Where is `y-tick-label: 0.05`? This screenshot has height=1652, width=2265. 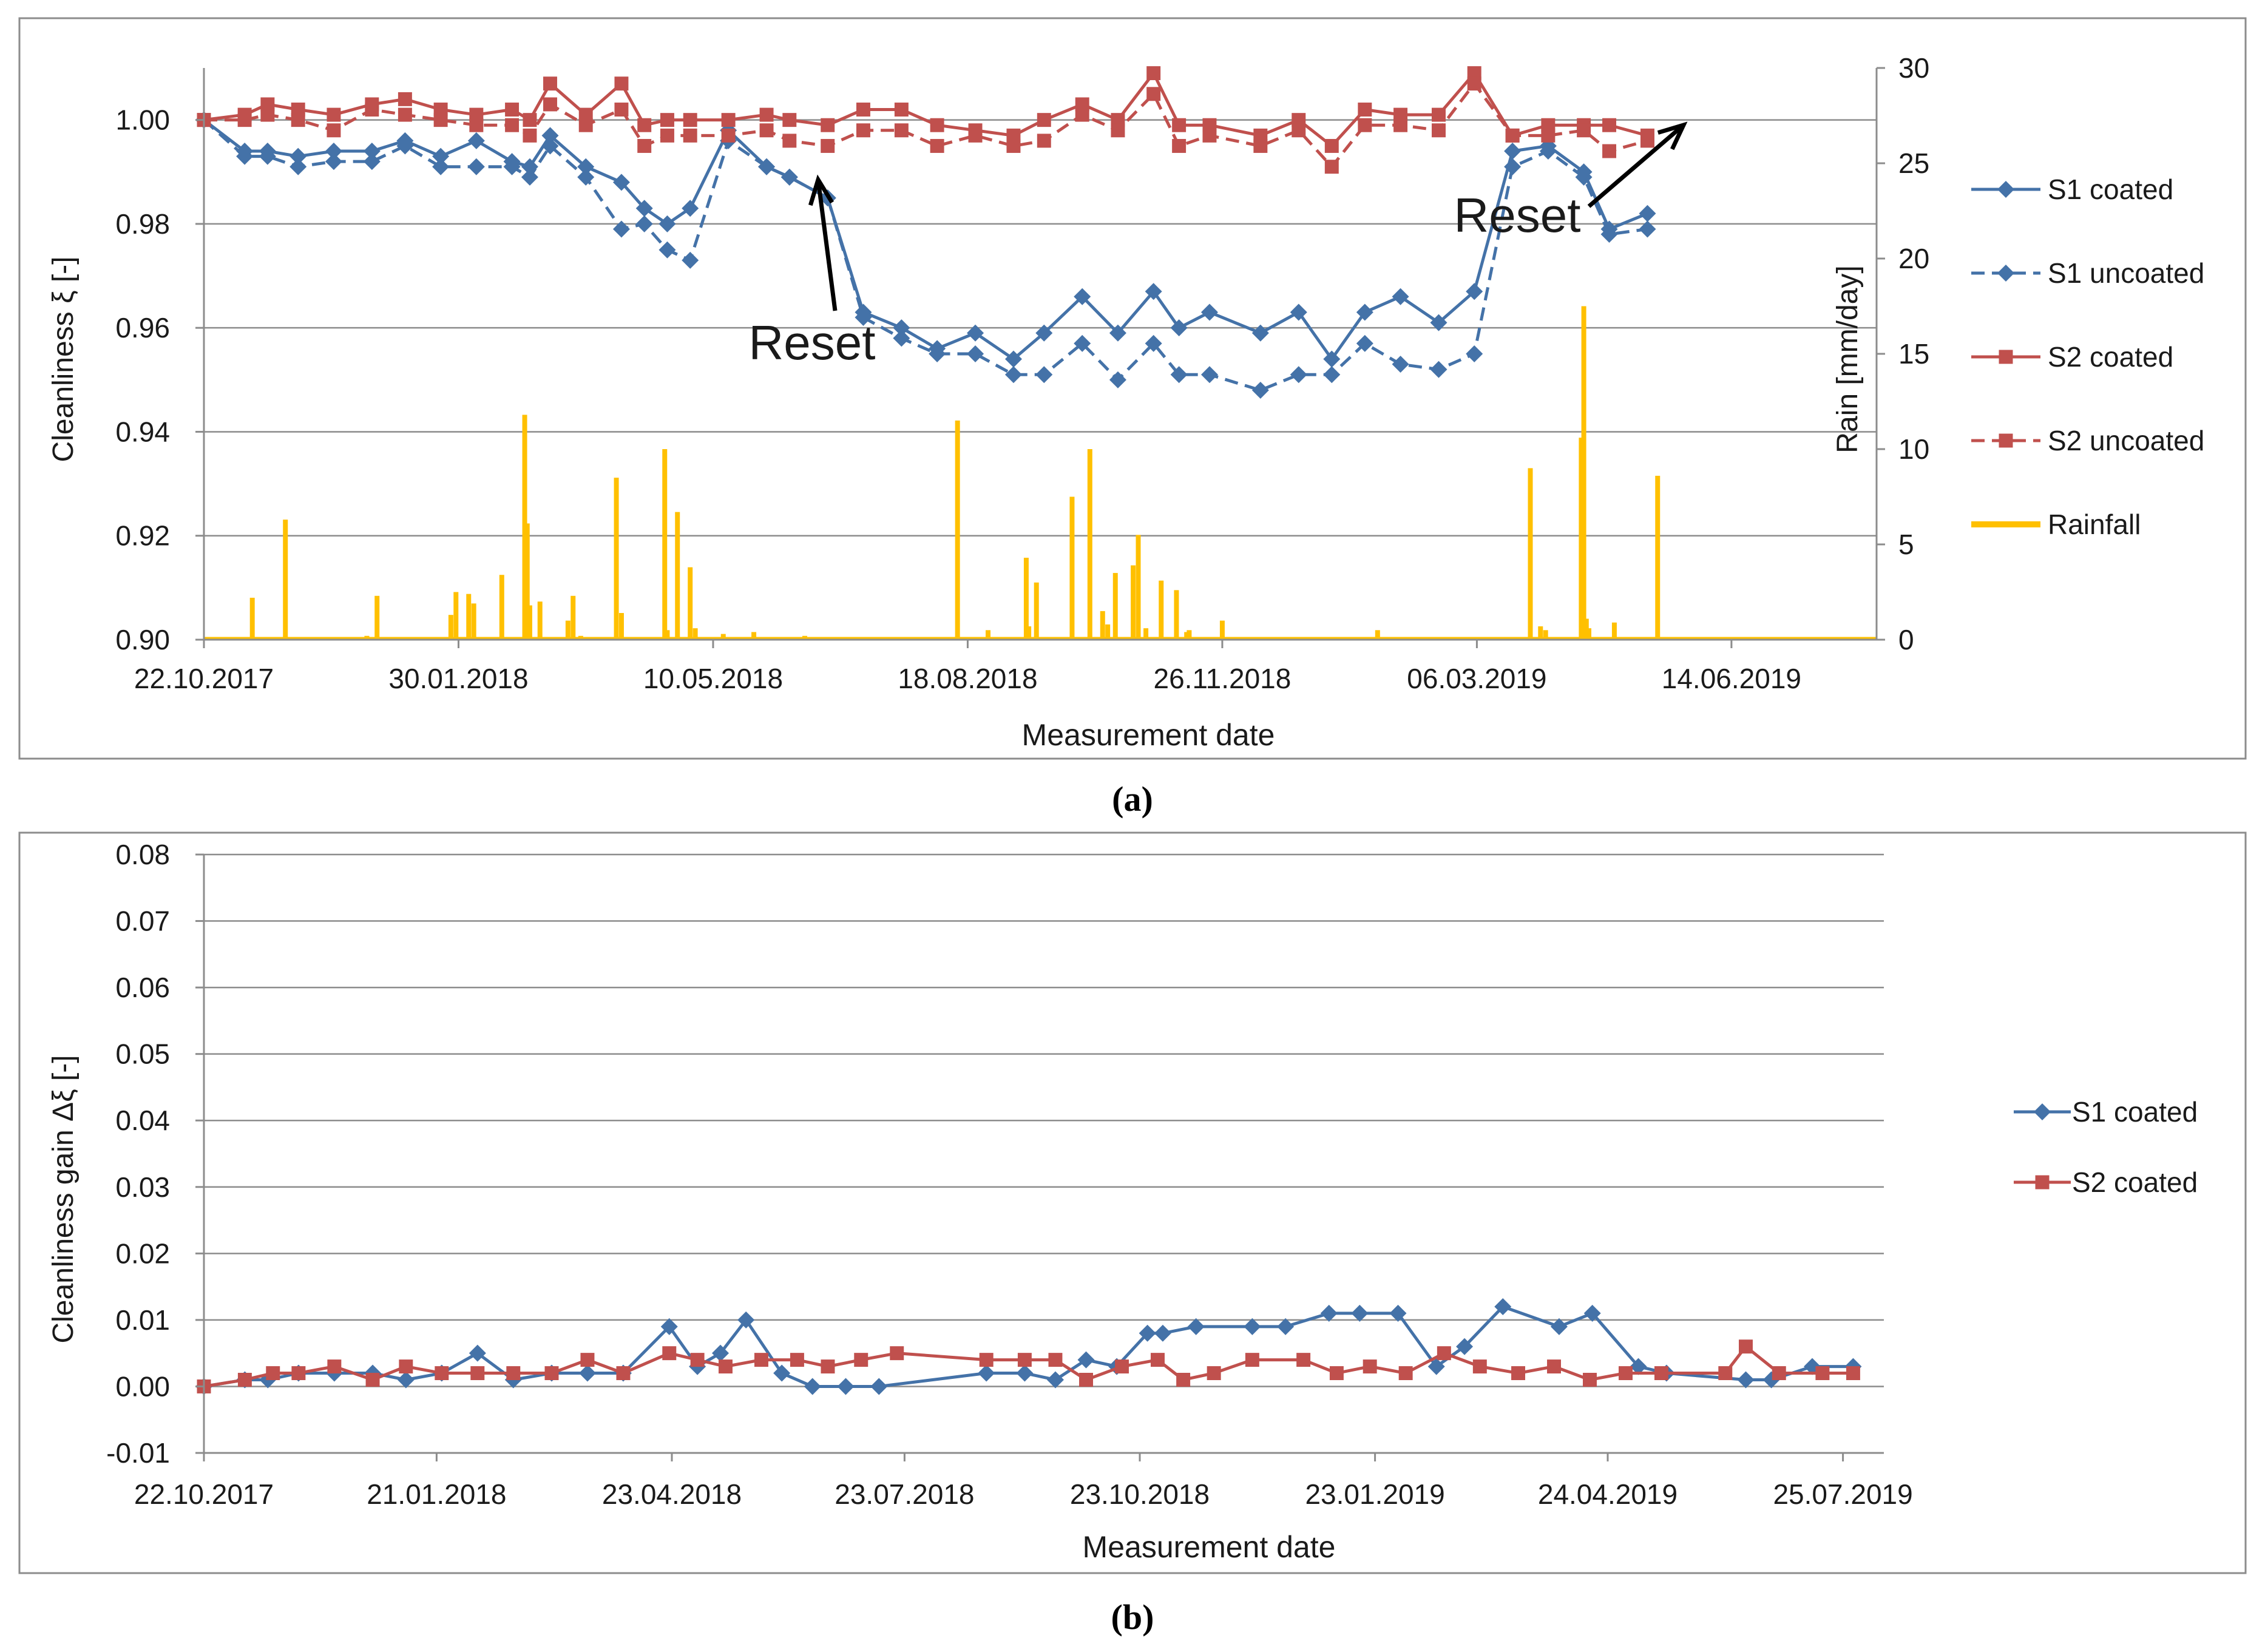
y-tick-label: 0.05 is located at coordinates (142, 1054).